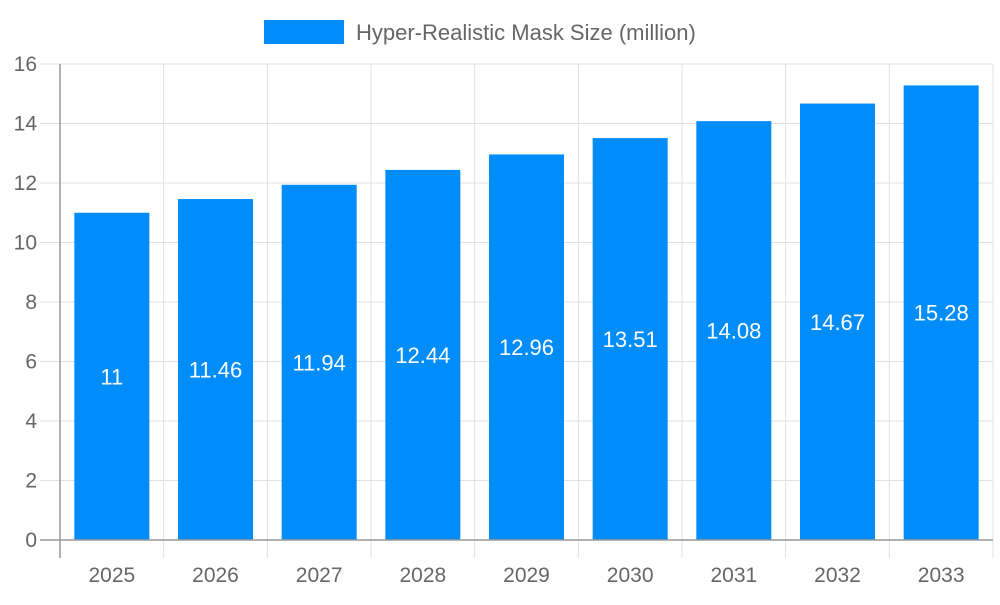  I want to click on bar-2032, so click(837, 321).